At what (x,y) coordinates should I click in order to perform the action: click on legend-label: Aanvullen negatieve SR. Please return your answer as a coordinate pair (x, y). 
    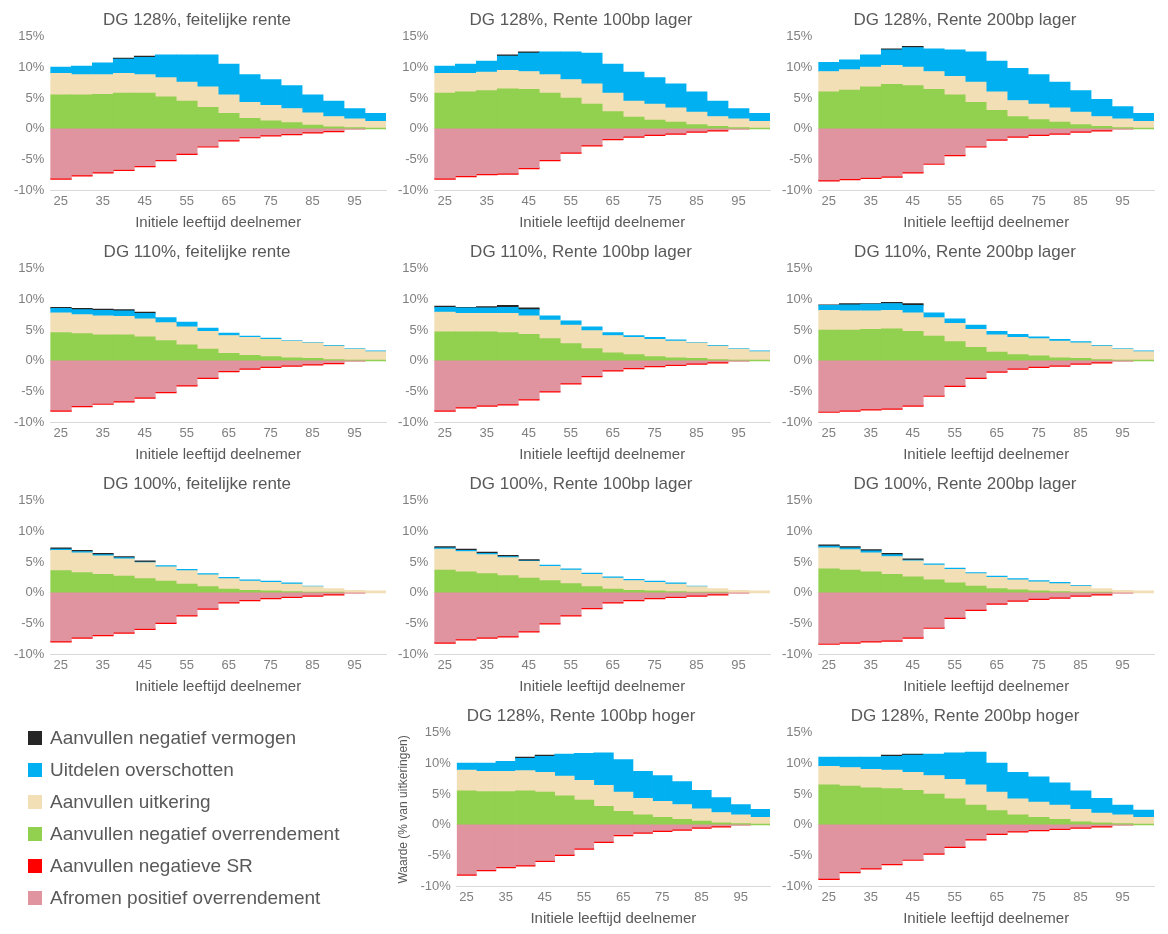
    Looking at the image, I should click on (151, 866).